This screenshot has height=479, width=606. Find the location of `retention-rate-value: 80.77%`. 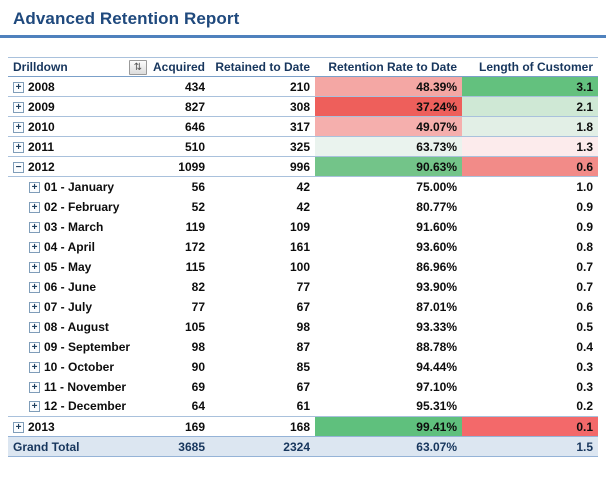

retention-rate-value: 80.77% is located at coordinates (436, 206).